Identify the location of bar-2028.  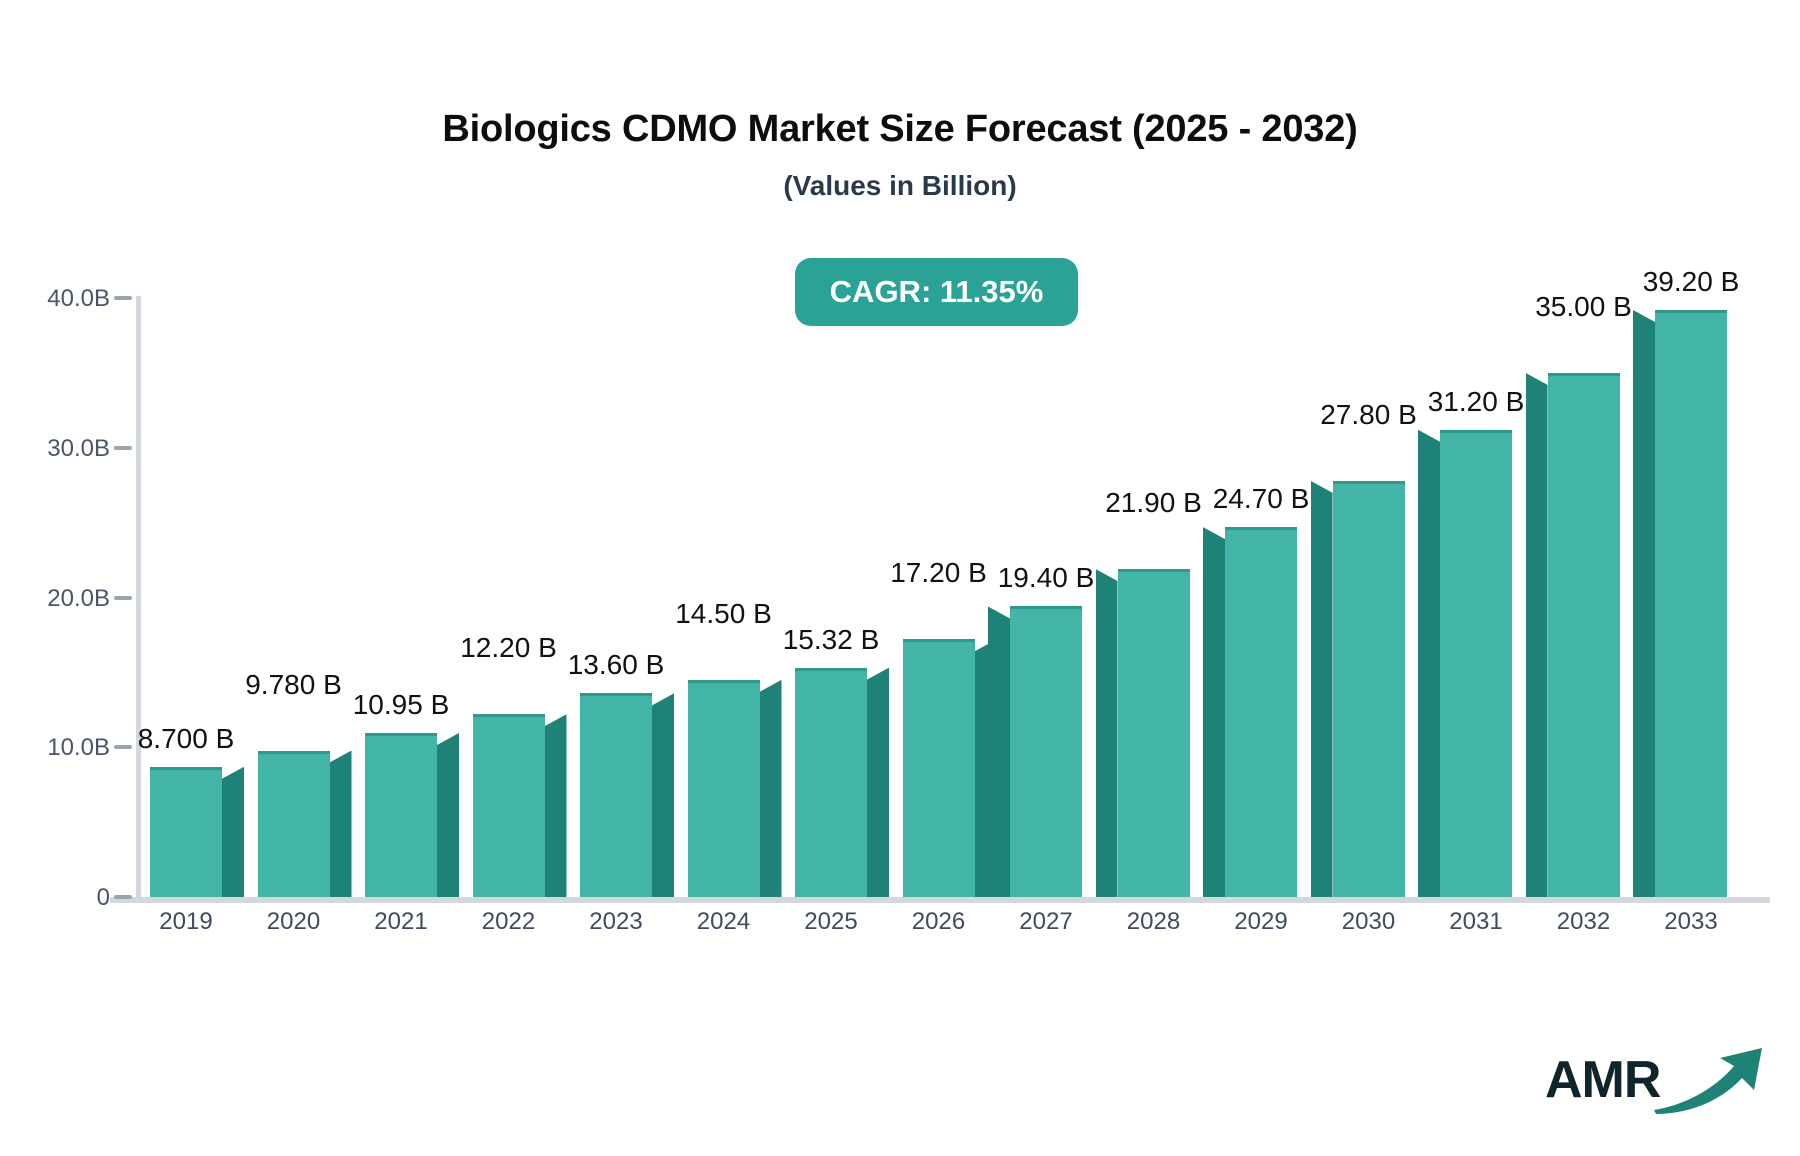
(1142, 733).